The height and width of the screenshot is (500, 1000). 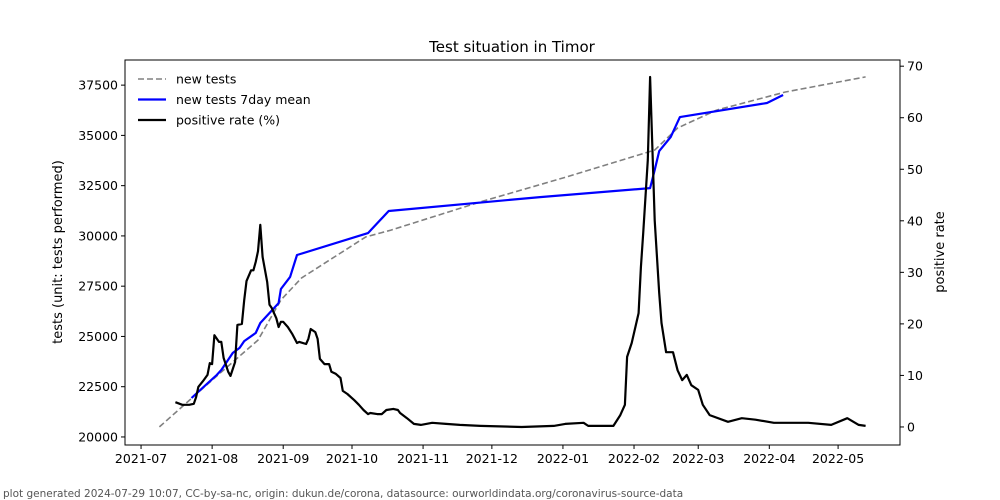 What do you see at coordinates (98, 436) in the screenshot?
I see `y-tick-label: 20000` at bounding box center [98, 436].